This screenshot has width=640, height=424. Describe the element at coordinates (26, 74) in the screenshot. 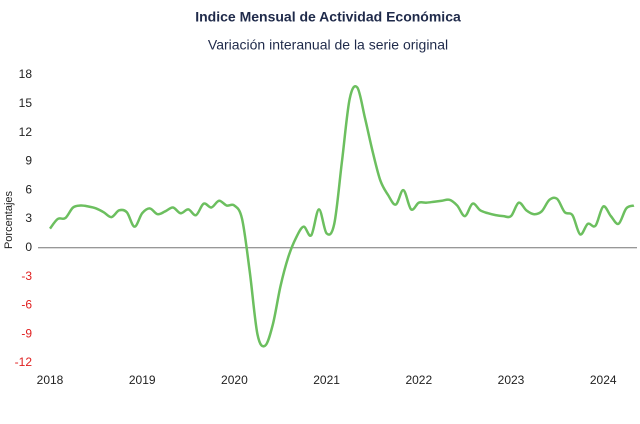

I see `y-tick-label: 18` at that location.